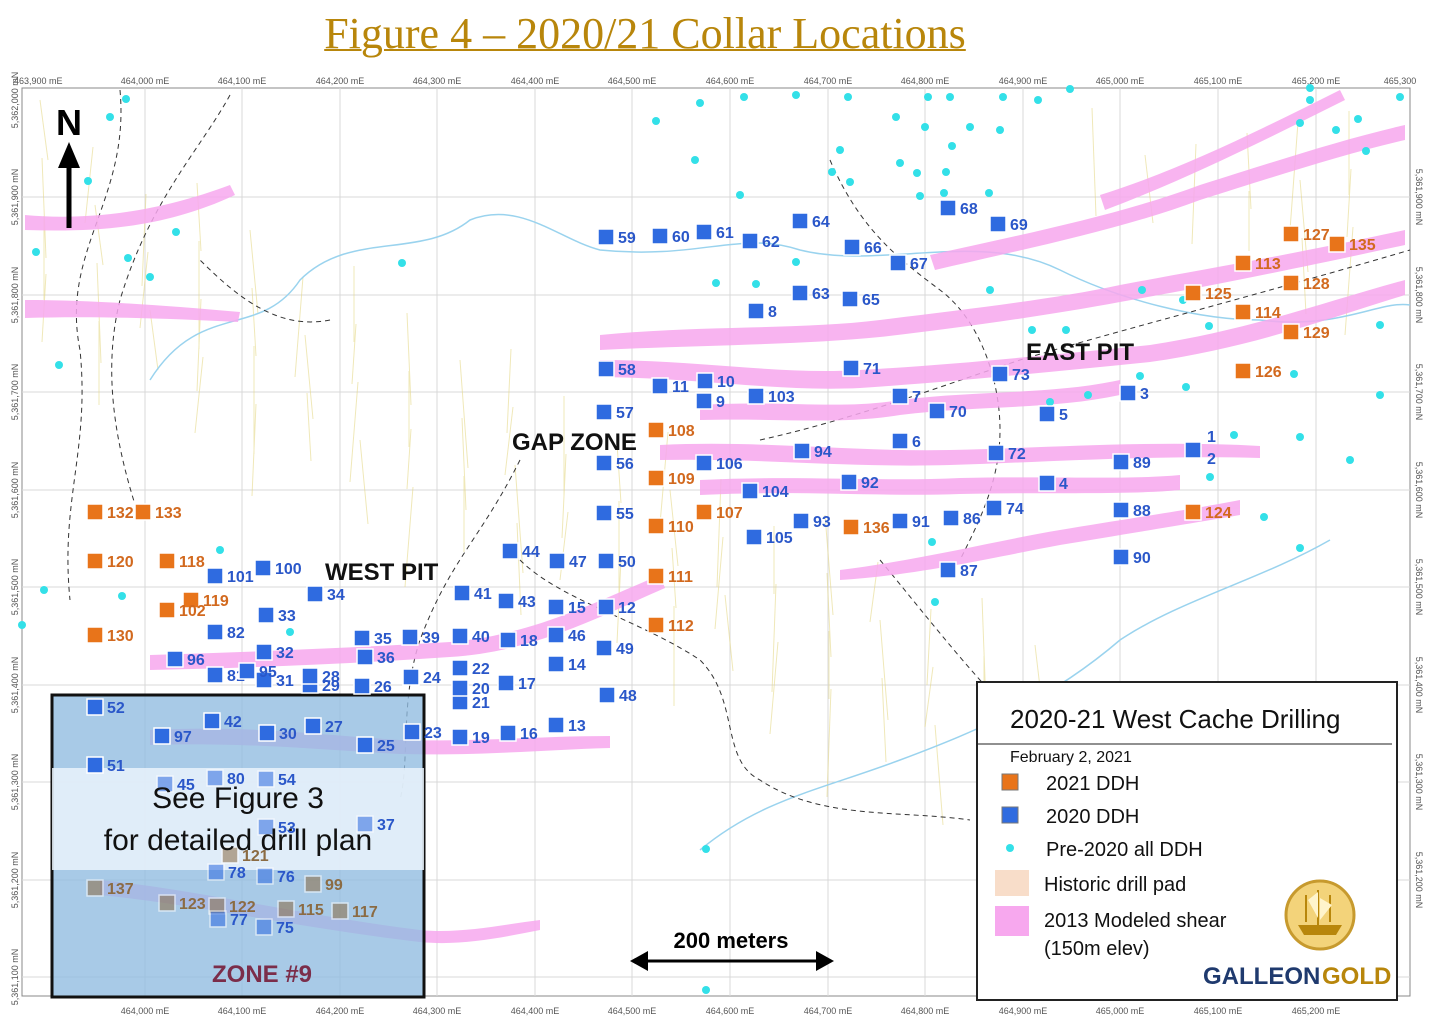  I want to click on top-tick-label: 464,600 mE, so click(730, 81).